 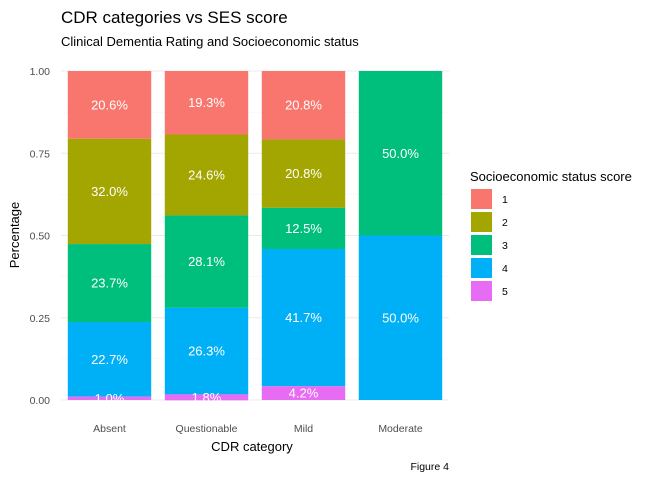 I want to click on figure-caption: Figure 4, so click(x=429, y=467).